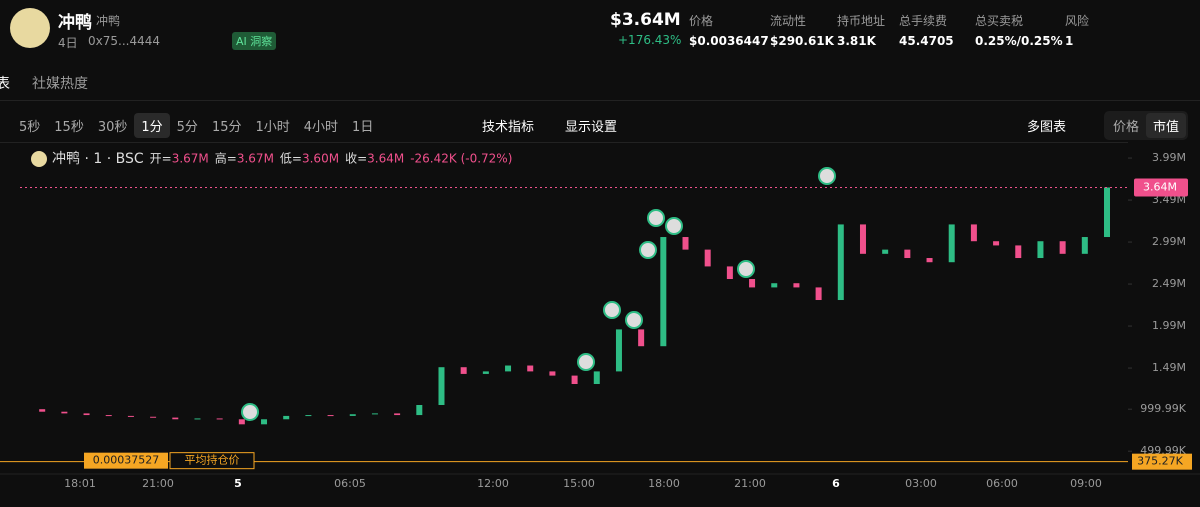 This screenshot has width=1200, height=507. What do you see at coordinates (1169, 325) in the screenshot?
I see `y-tick-label: 1.99M` at bounding box center [1169, 325].